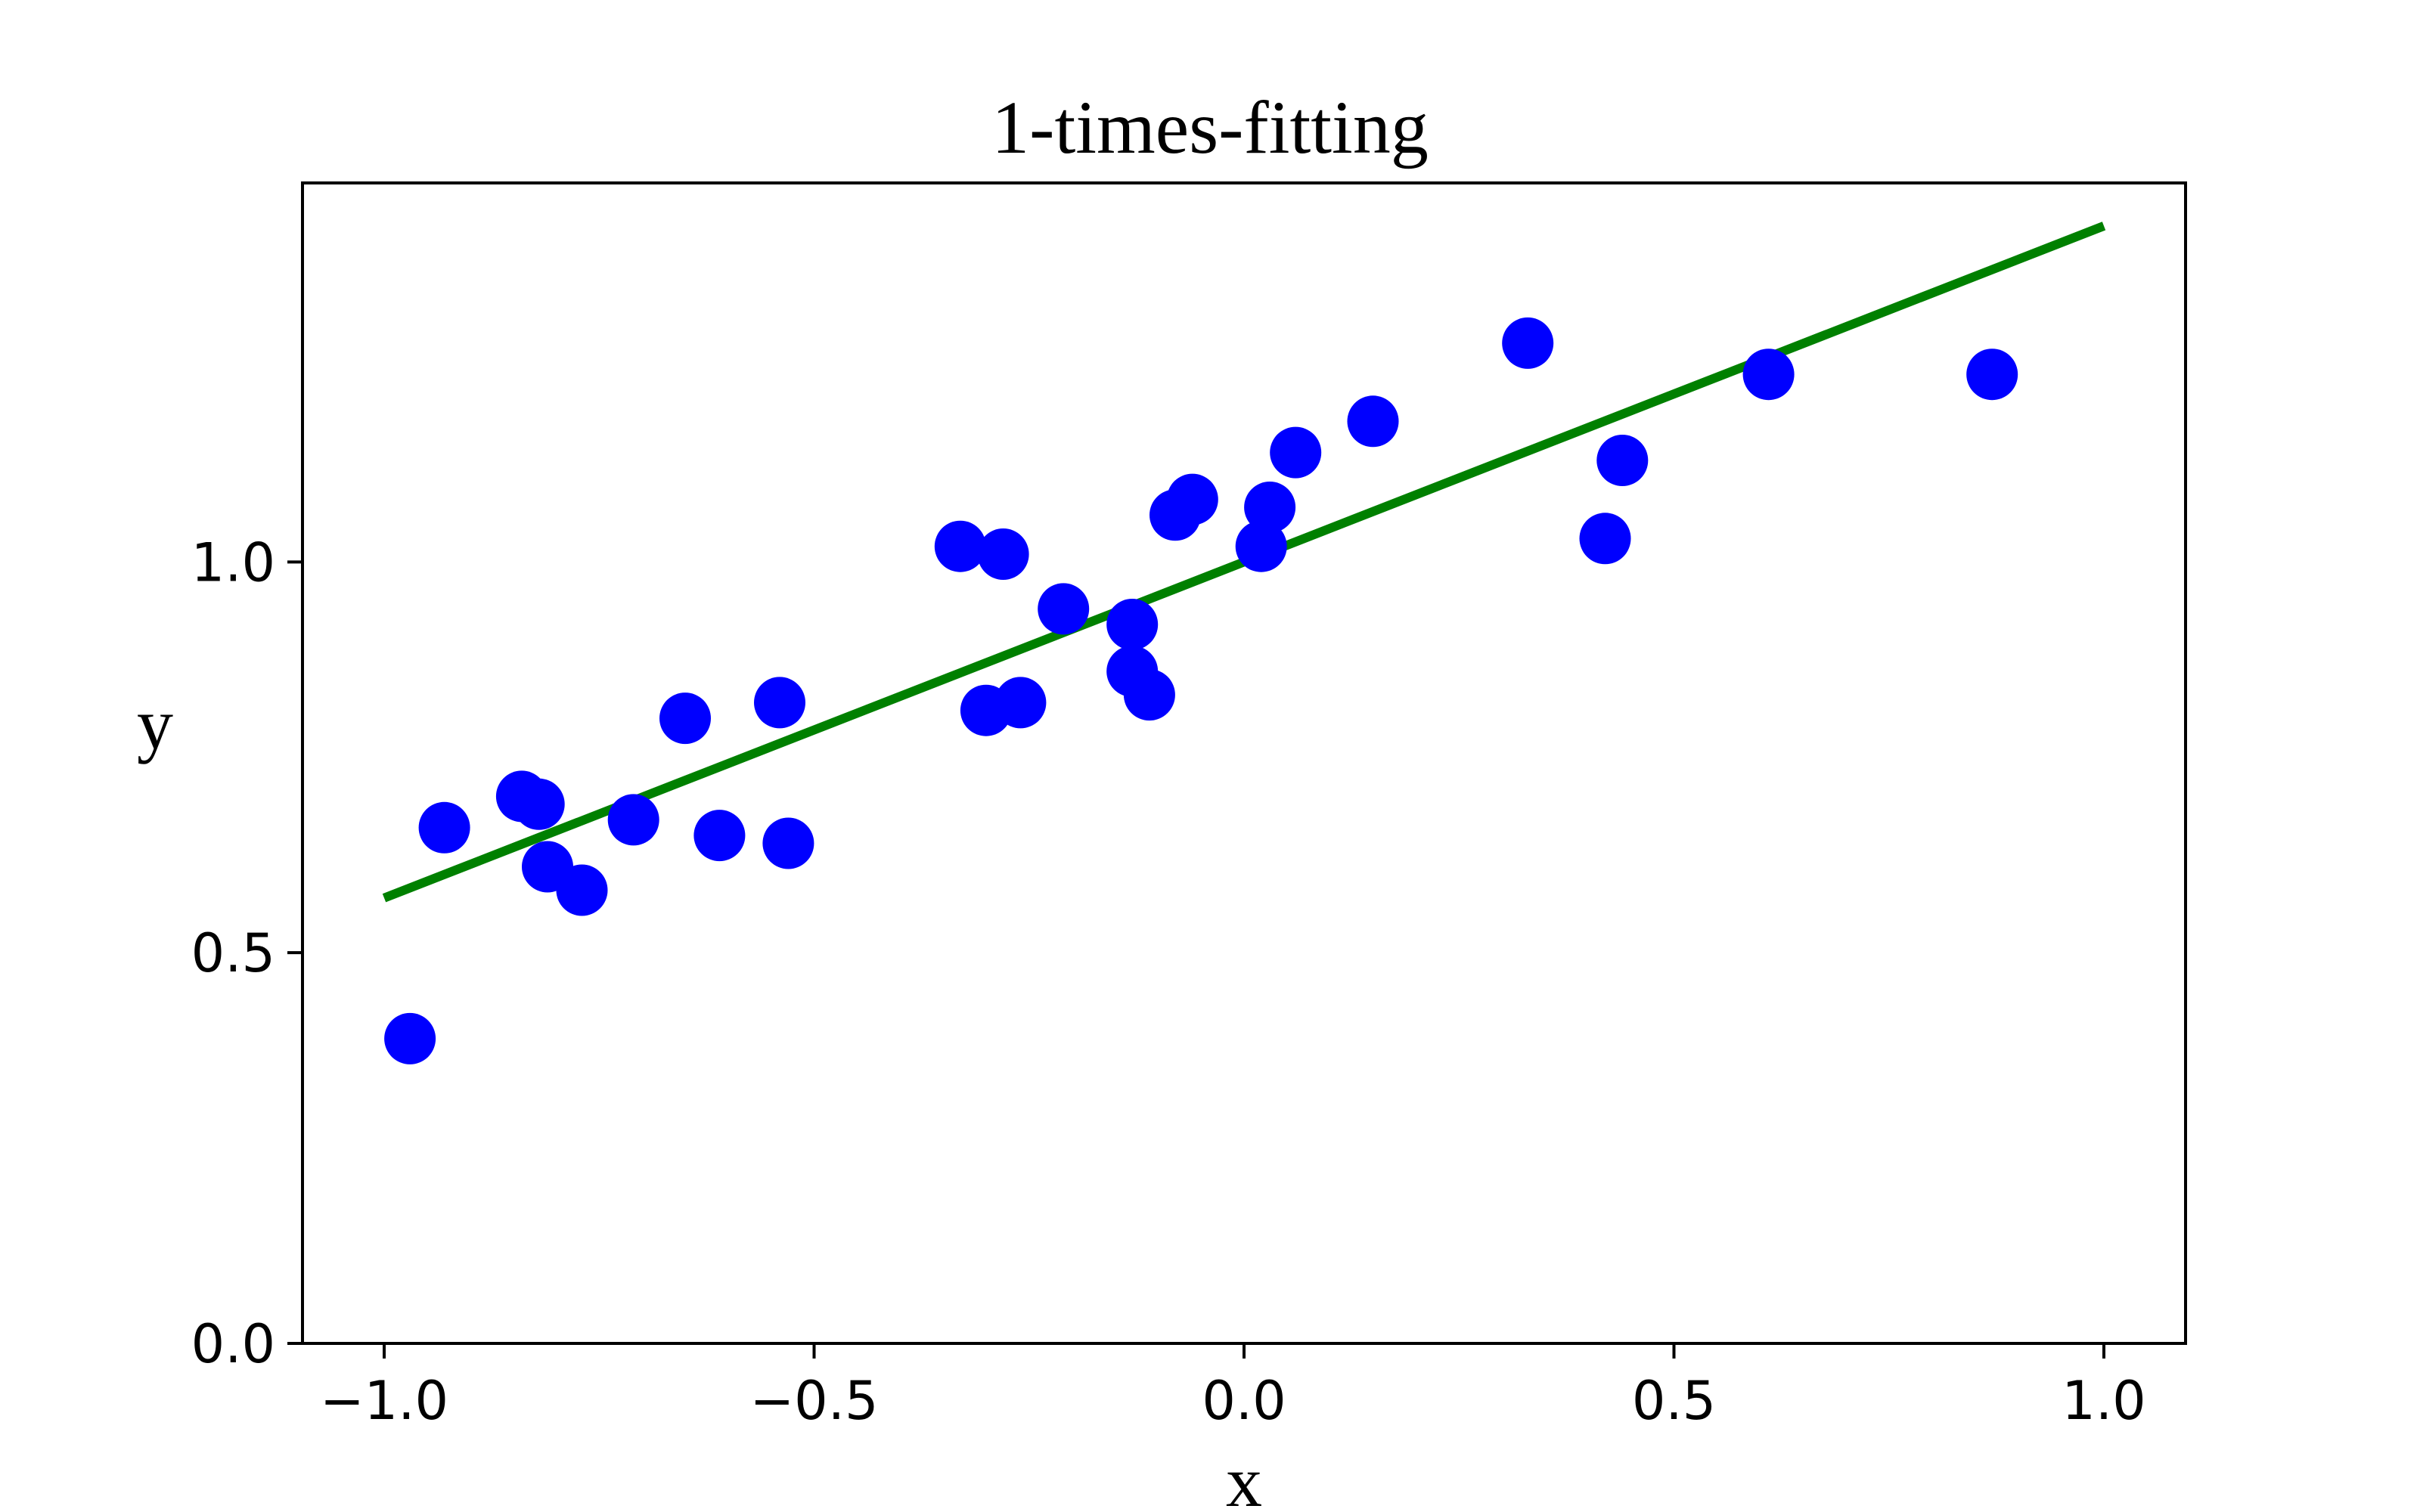 This screenshot has width=2420, height=1512. I want to click on x-tick-label: 0.5, so click(1674, 1401).